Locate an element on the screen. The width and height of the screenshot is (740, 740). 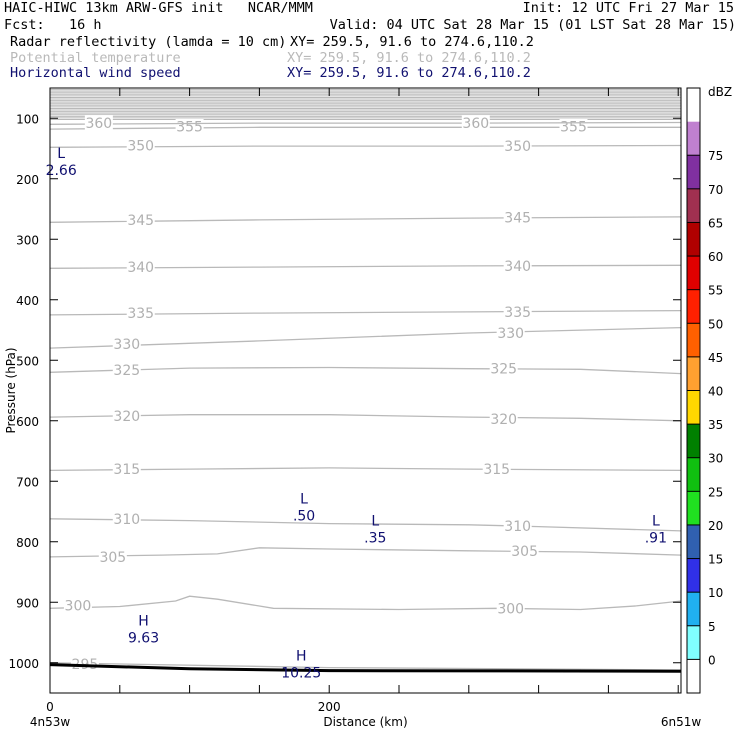
forecast-hour: Fcst: 16 h is located at coordinates (53, 25).